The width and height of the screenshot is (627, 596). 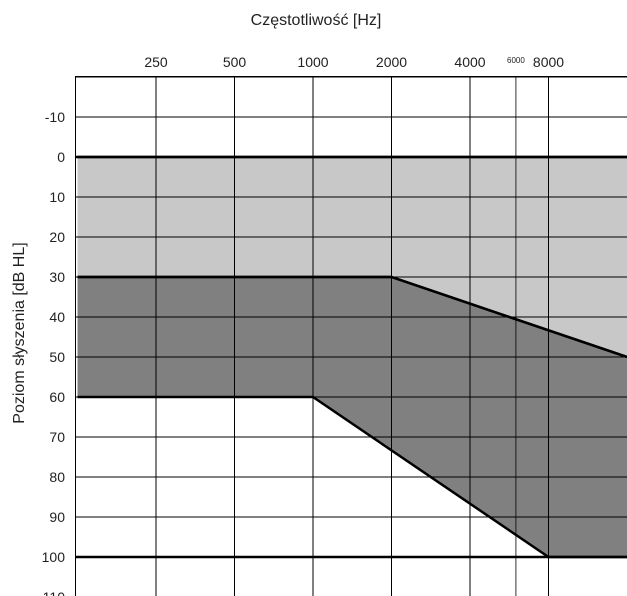 I want to click on chart-title: Częstotliwość [Hz], so click(x=316, y=20).